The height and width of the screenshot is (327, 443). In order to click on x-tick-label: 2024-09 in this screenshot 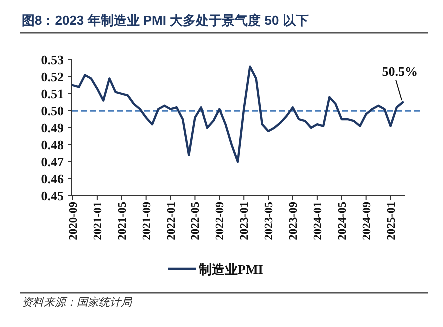, I will do `click(367, 221)`.